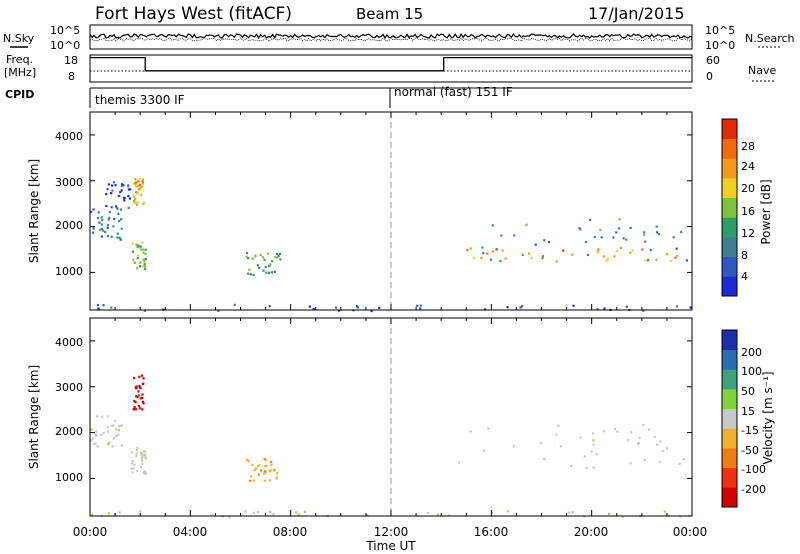  I want to click on velocity-ytick-4000: 4000, so click(69, 342).